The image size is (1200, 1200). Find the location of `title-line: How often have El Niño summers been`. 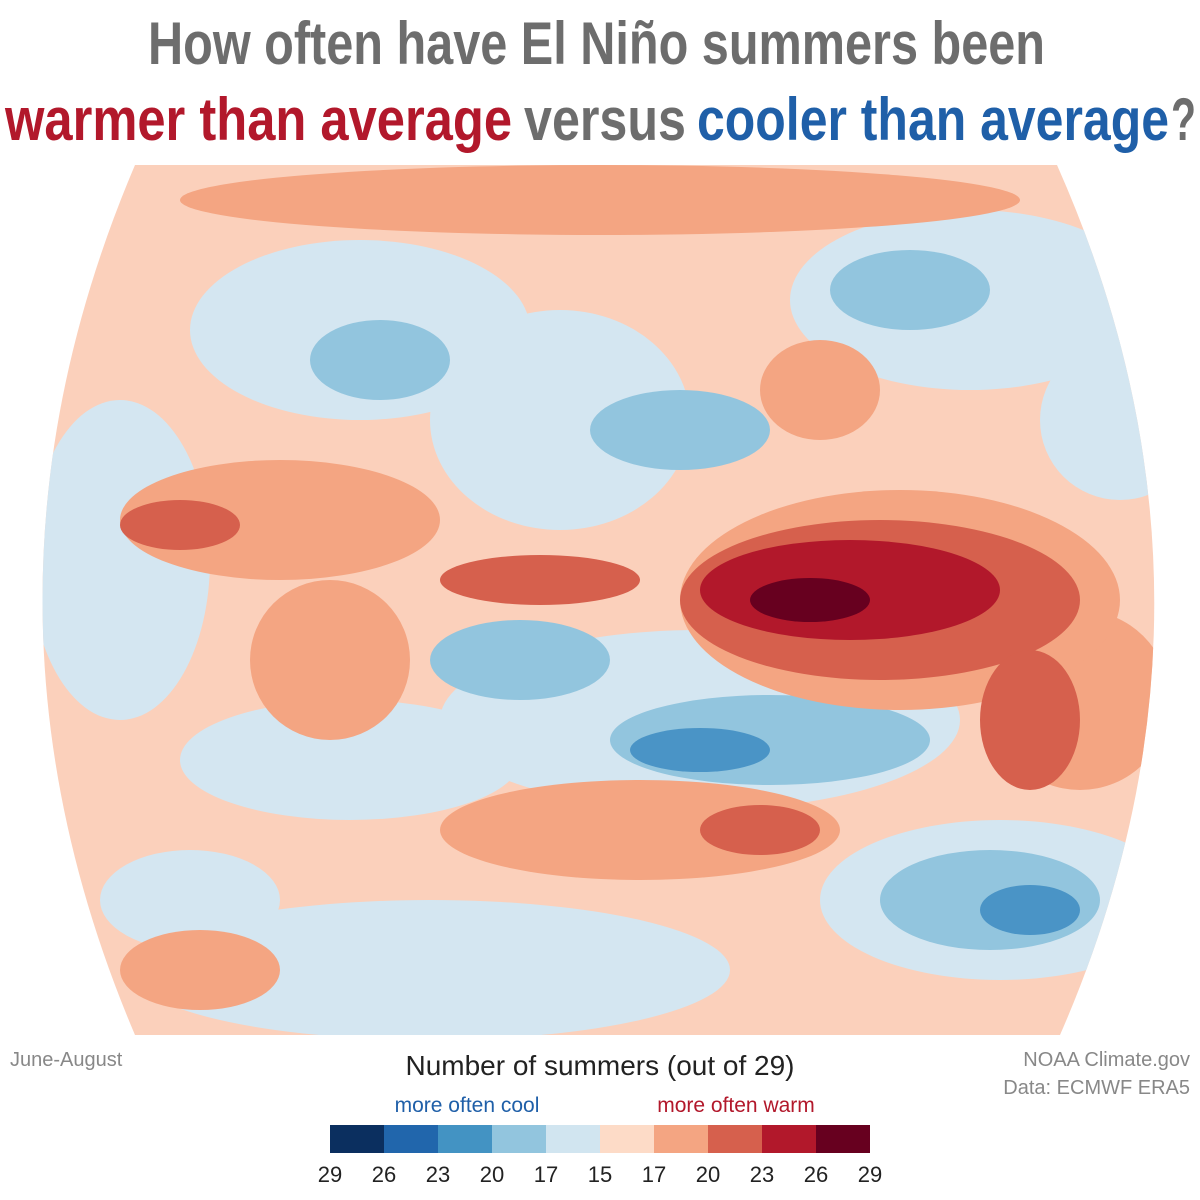

title-line: How often have El Niño summers been is located at coordinates (596, 43).